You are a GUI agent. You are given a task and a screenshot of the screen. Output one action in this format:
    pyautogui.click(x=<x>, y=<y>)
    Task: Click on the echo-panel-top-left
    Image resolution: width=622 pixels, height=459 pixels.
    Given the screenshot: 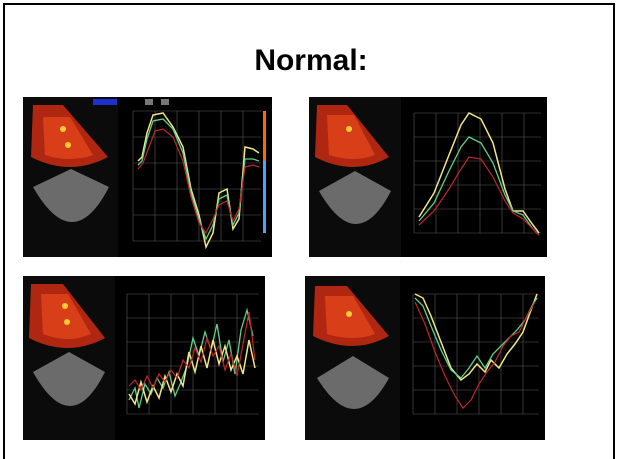 What is the action you would take?
    pyautogui.click(x=147, y=177)
    